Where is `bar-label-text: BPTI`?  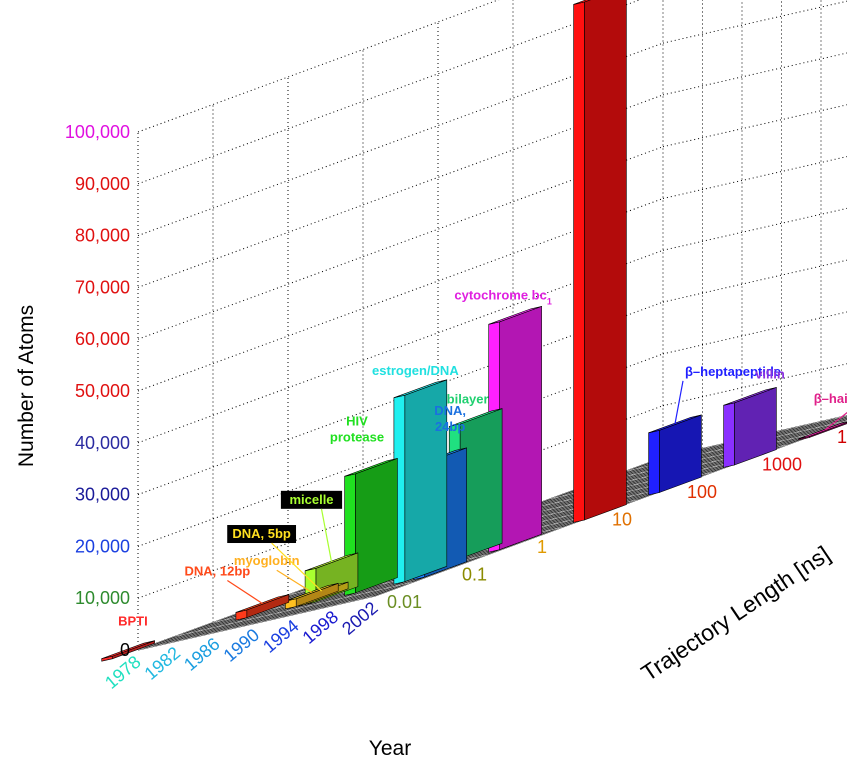
bar-label-text: BPTI is located at coordinates (133, 621).